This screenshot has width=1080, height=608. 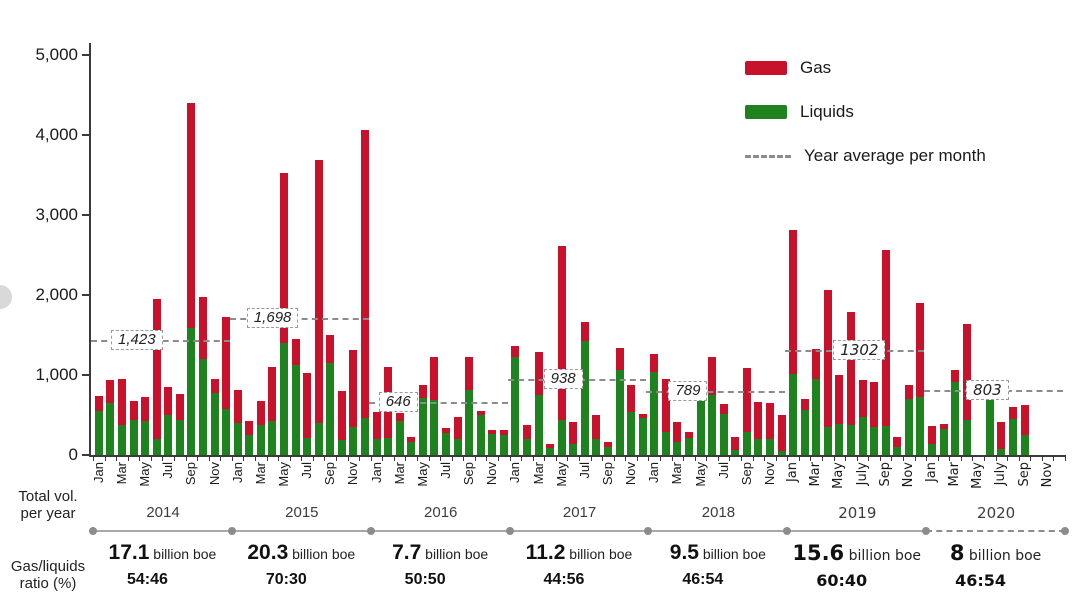 What do you see at coordinates (908, 475) in the screenshot?
I see `month-label-2019-Nov: Nov` at bounding box center [908, 475].